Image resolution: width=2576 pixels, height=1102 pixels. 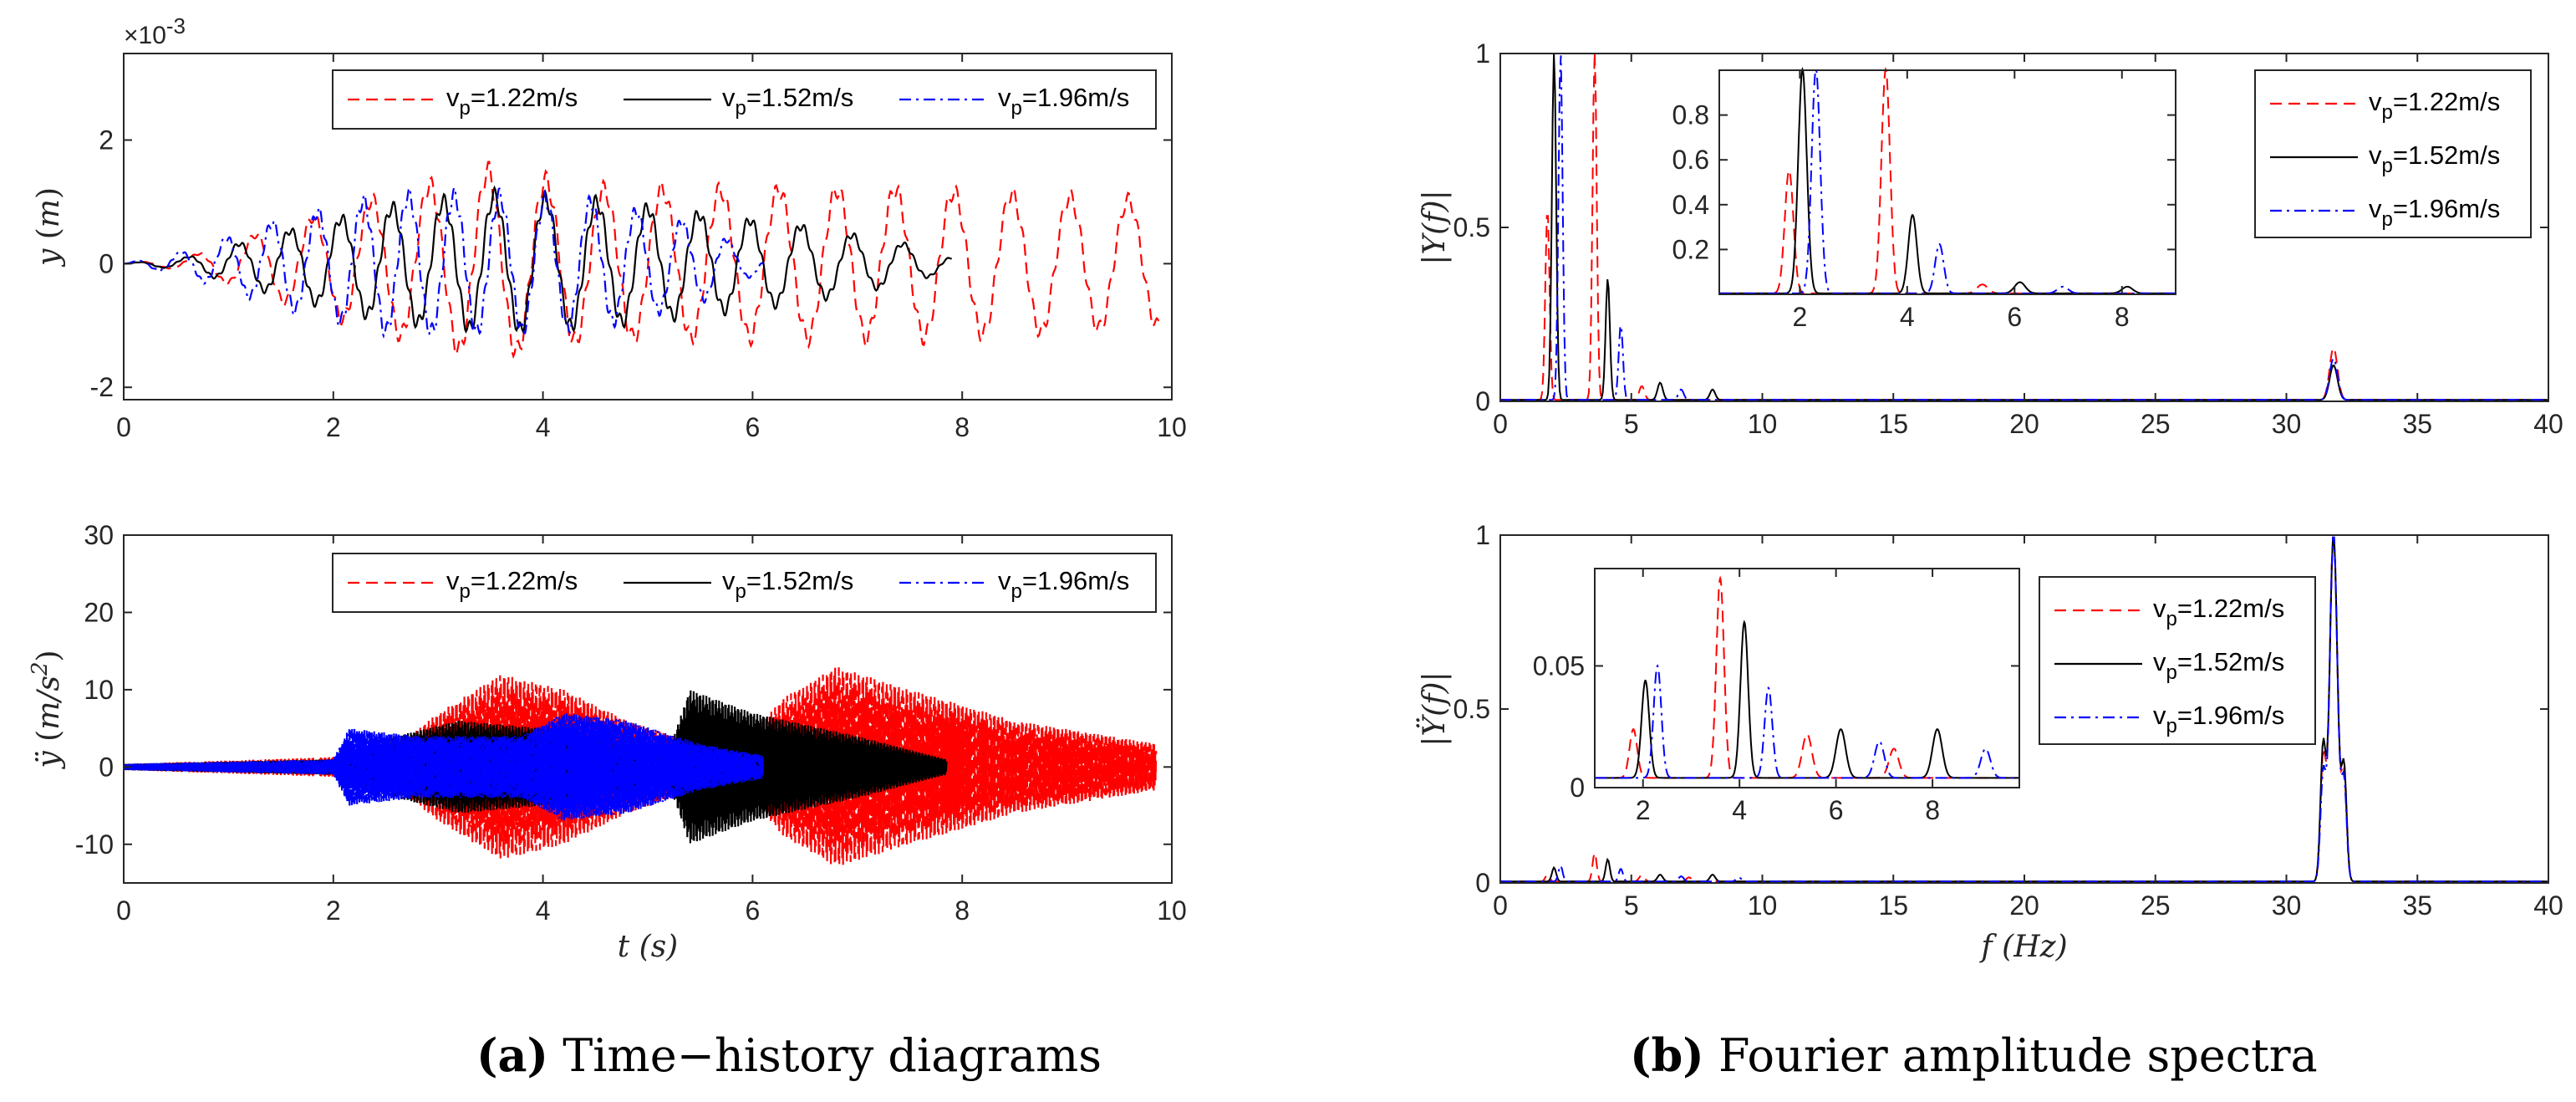 I want to click on caption-b: (b) Fourier amplitude spectra, so click(x=1974, y=1055).